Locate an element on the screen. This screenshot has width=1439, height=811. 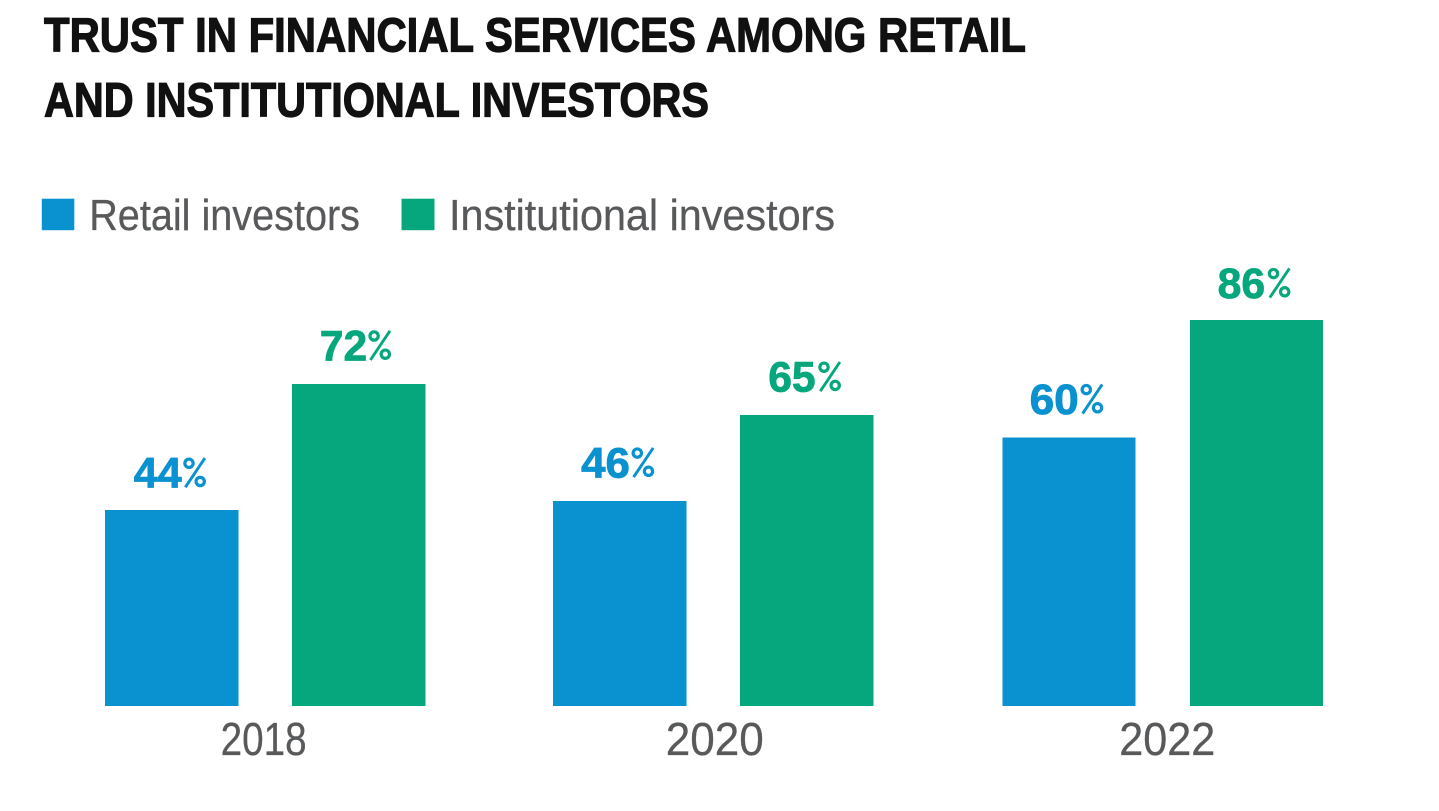
svg-text: 44 is located at coordinates (158, 474).